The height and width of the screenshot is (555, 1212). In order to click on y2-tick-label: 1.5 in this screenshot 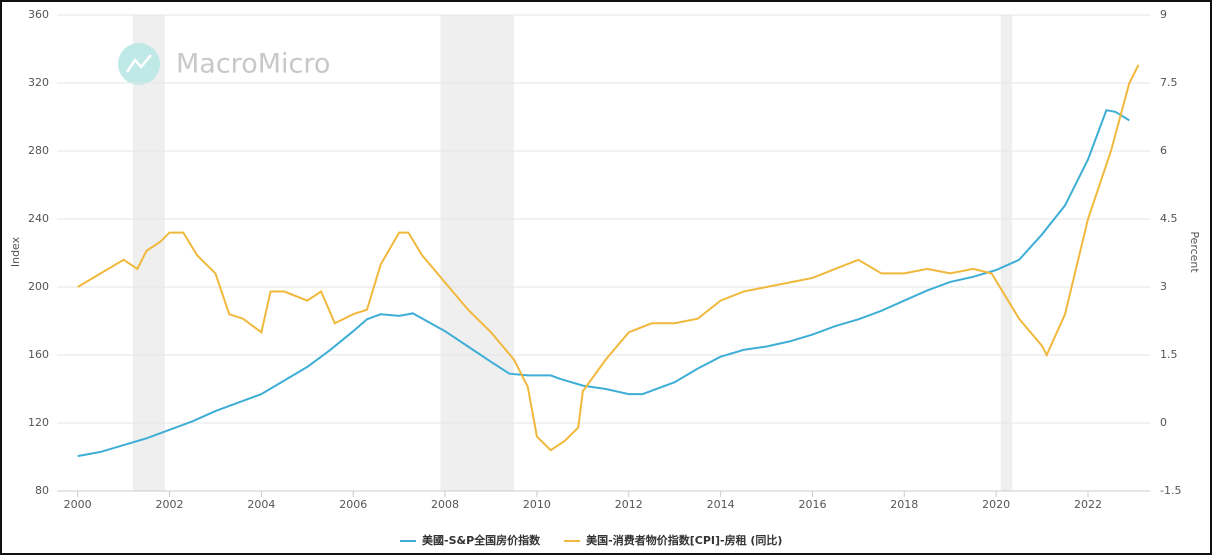, I will do `click(1169, 354)`.